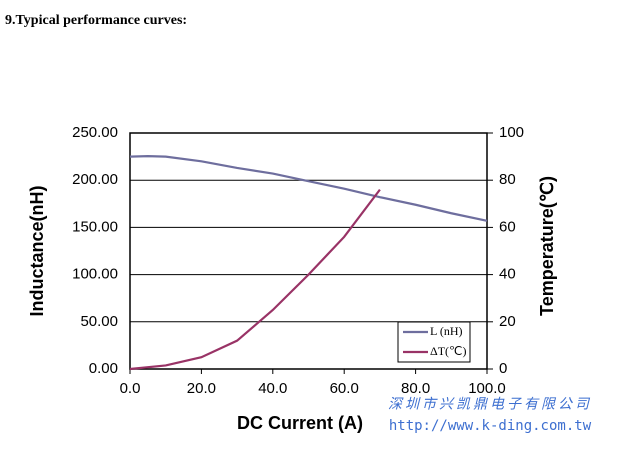  What do you see at coordinates (201, 388) in the screenshot?
I see `x-tick-label: 20.0` at bounding box center [201, 388].